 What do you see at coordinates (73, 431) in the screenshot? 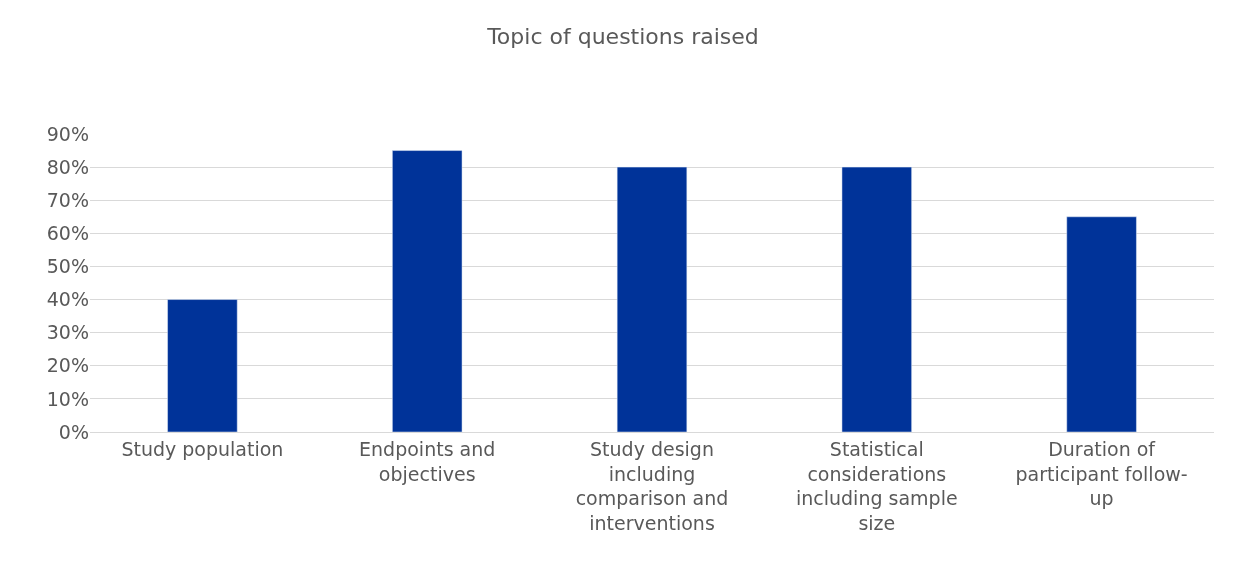
I see `y-tick-label: 0%` at bounding box center [73, 431].